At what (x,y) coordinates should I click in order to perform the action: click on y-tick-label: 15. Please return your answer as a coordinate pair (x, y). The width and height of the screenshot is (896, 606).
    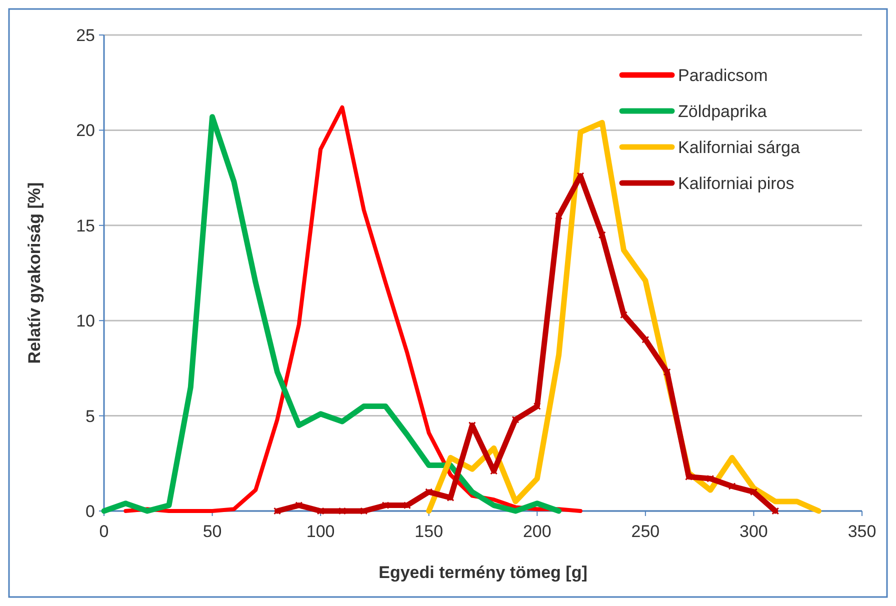
    Looking at the image, I should click on (85, 226).